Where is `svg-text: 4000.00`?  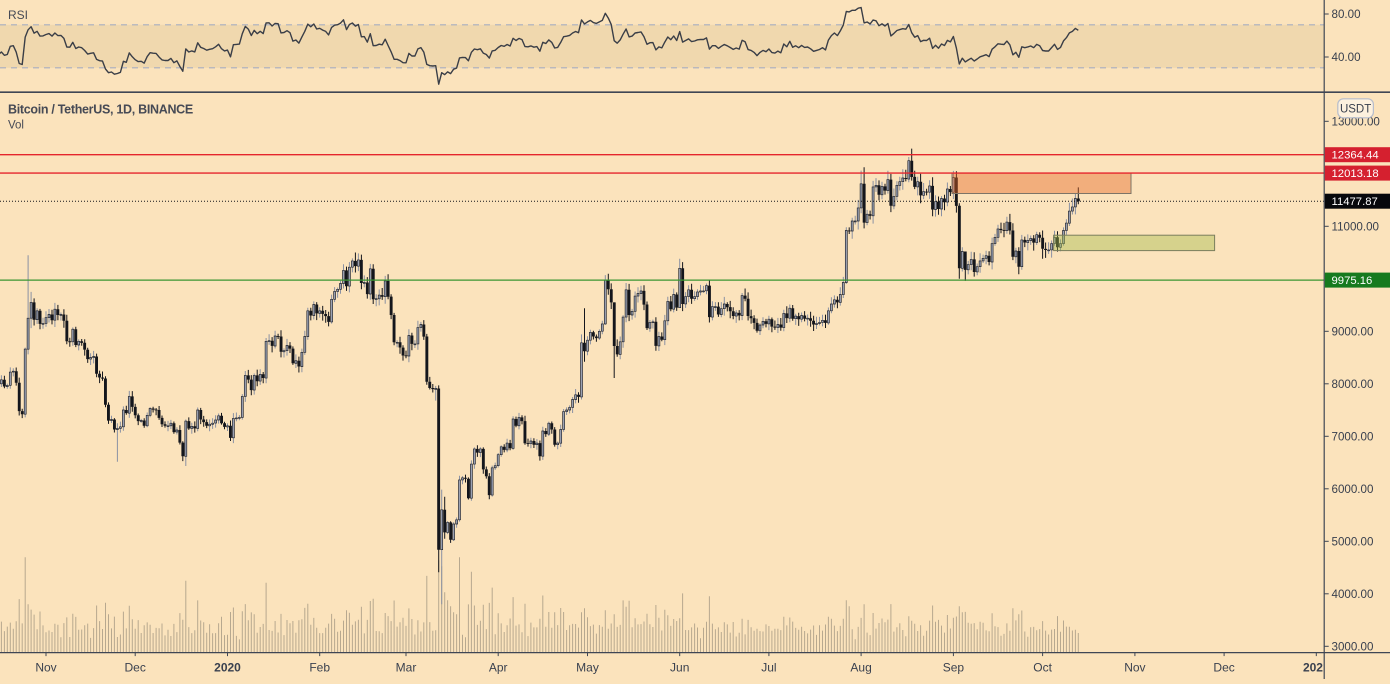
svg-text: 4000.00 is located at coordinates (1353, 594).